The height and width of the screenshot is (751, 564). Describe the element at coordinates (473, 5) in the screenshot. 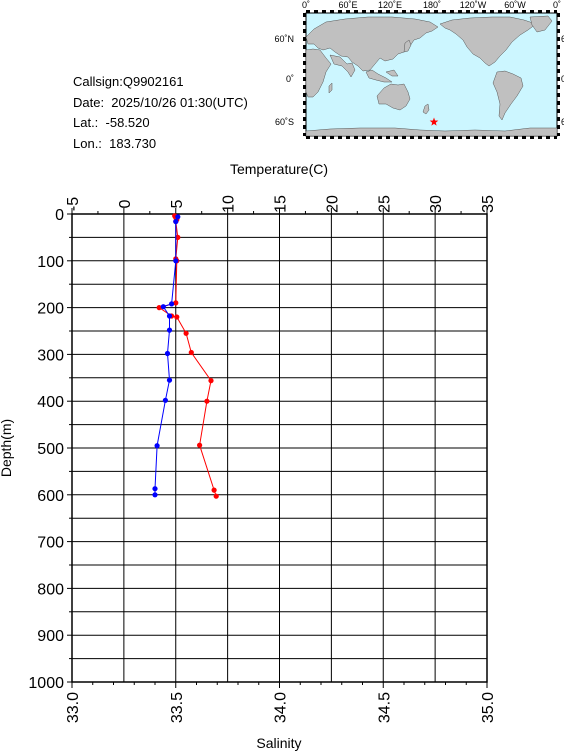

I see `map-lon-label: 120˚W` at that location.